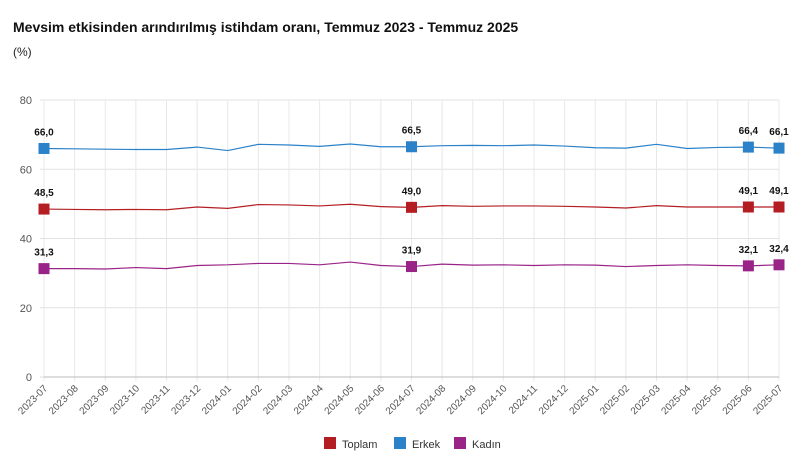  What do you see at coordinates (412, 131) in the screenshot?
I see `data-label: 66,5` at bounding box center [412, 131].